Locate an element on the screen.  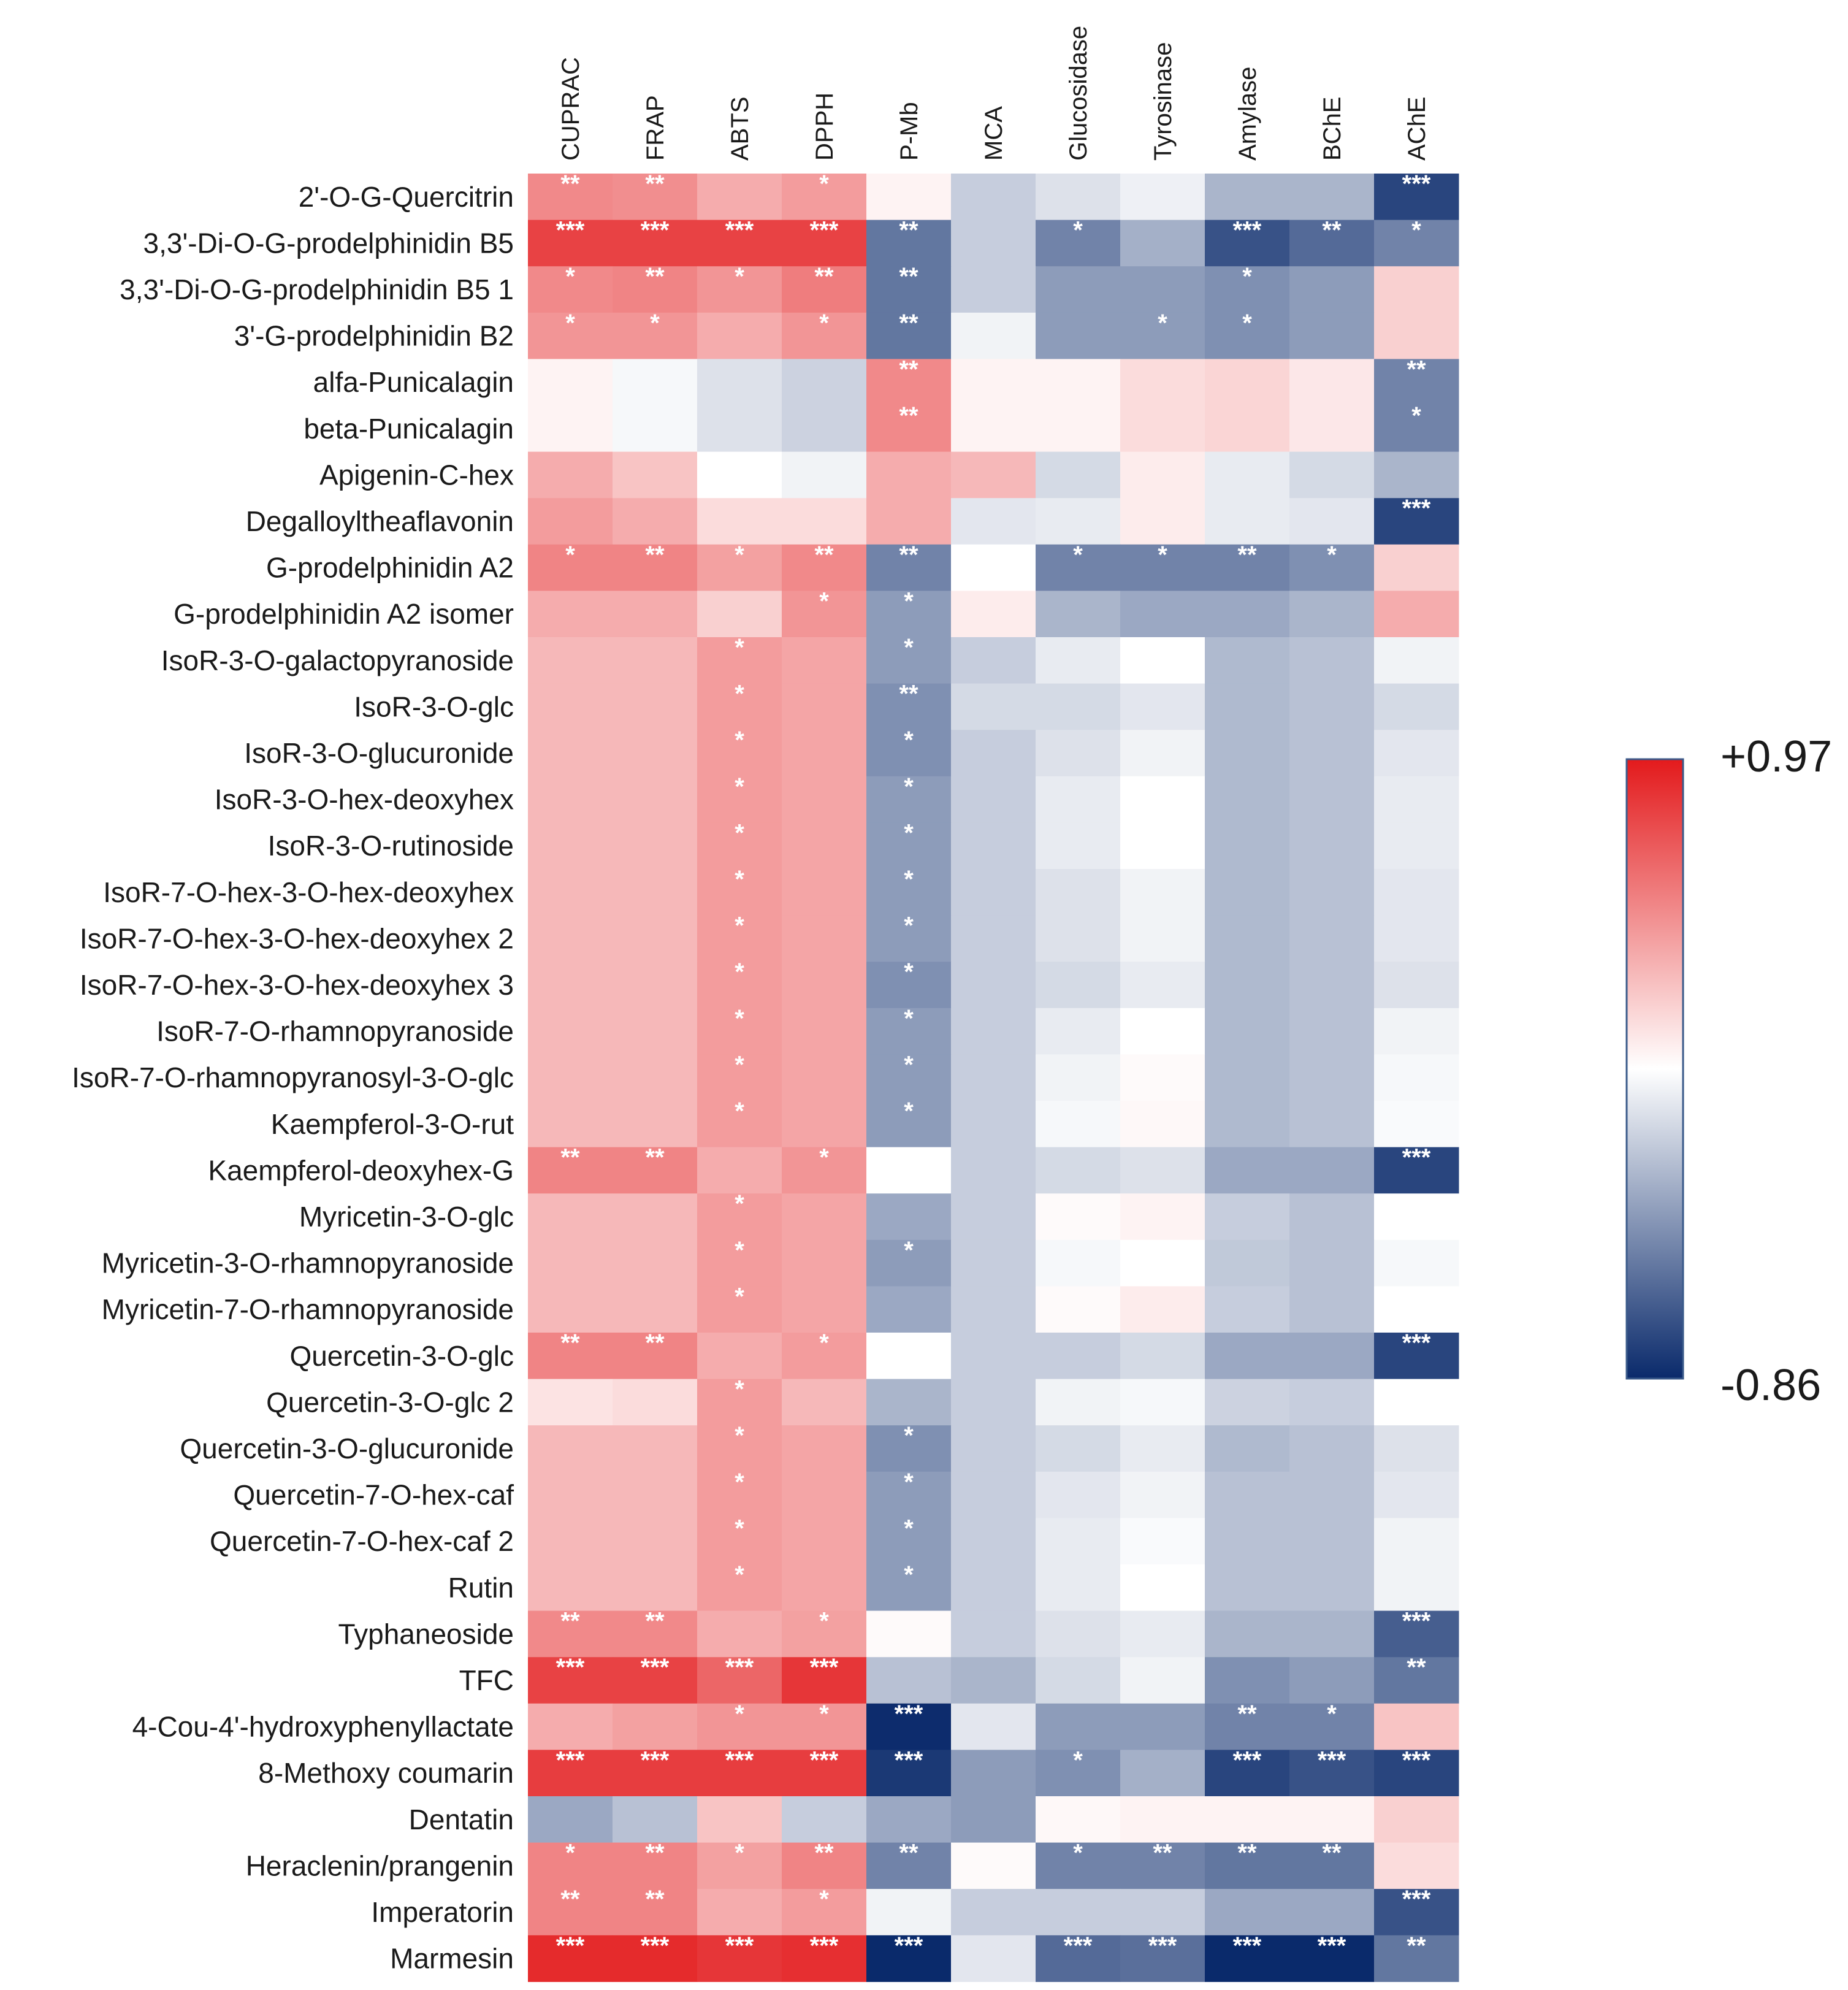
row-label: 4-Cou-4'-hydroxyphenyllactate is located at coordinates (323, 1727).